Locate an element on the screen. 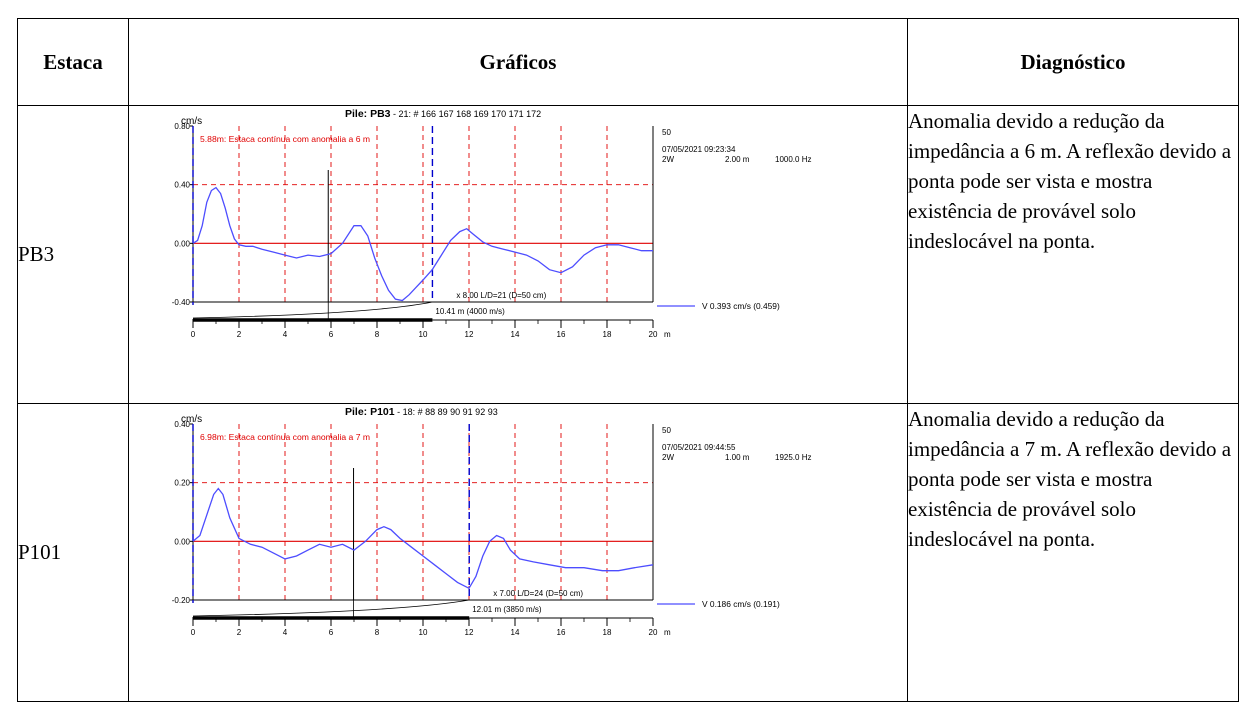 The height and width of the screenshot is (702, 1255). y-tick-label: 0.20 is located at coordinates (182, 483).